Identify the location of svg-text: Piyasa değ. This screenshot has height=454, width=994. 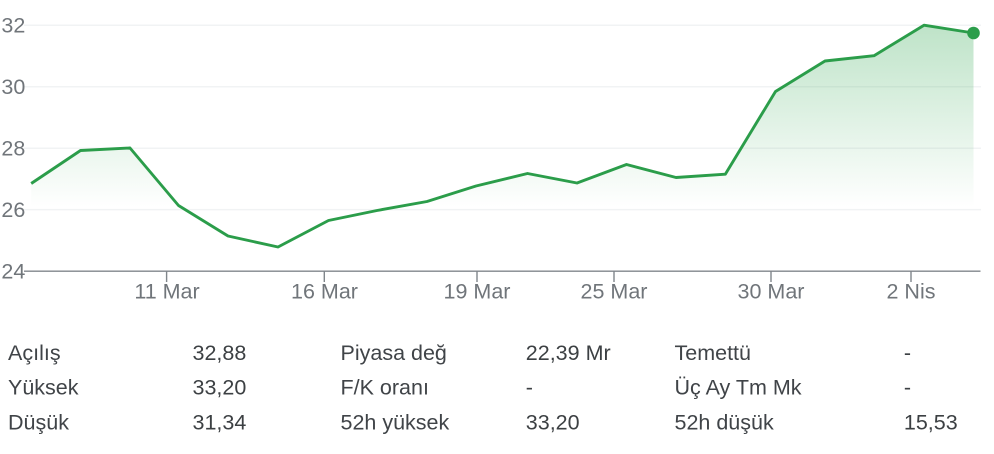
(394, 353).